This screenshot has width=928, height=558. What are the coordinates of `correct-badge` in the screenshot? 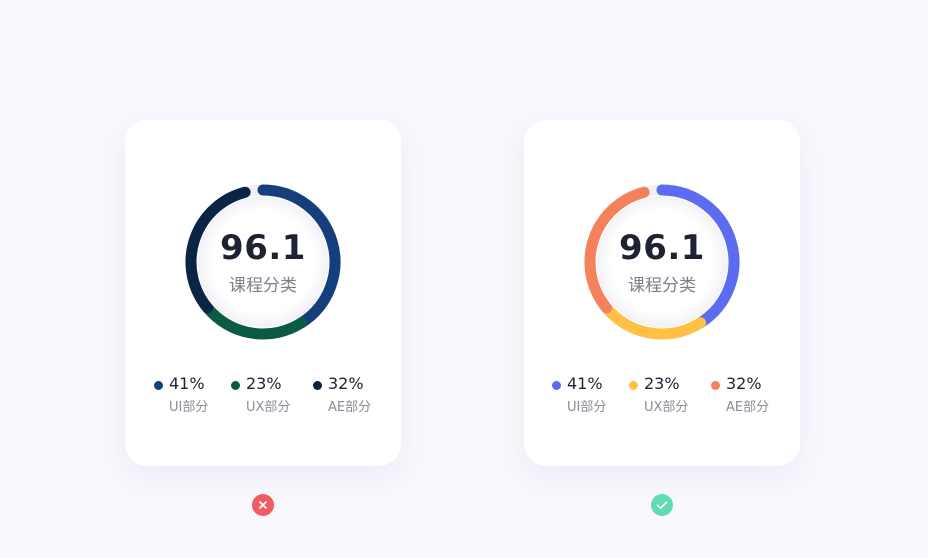 It's located at (662, 505).